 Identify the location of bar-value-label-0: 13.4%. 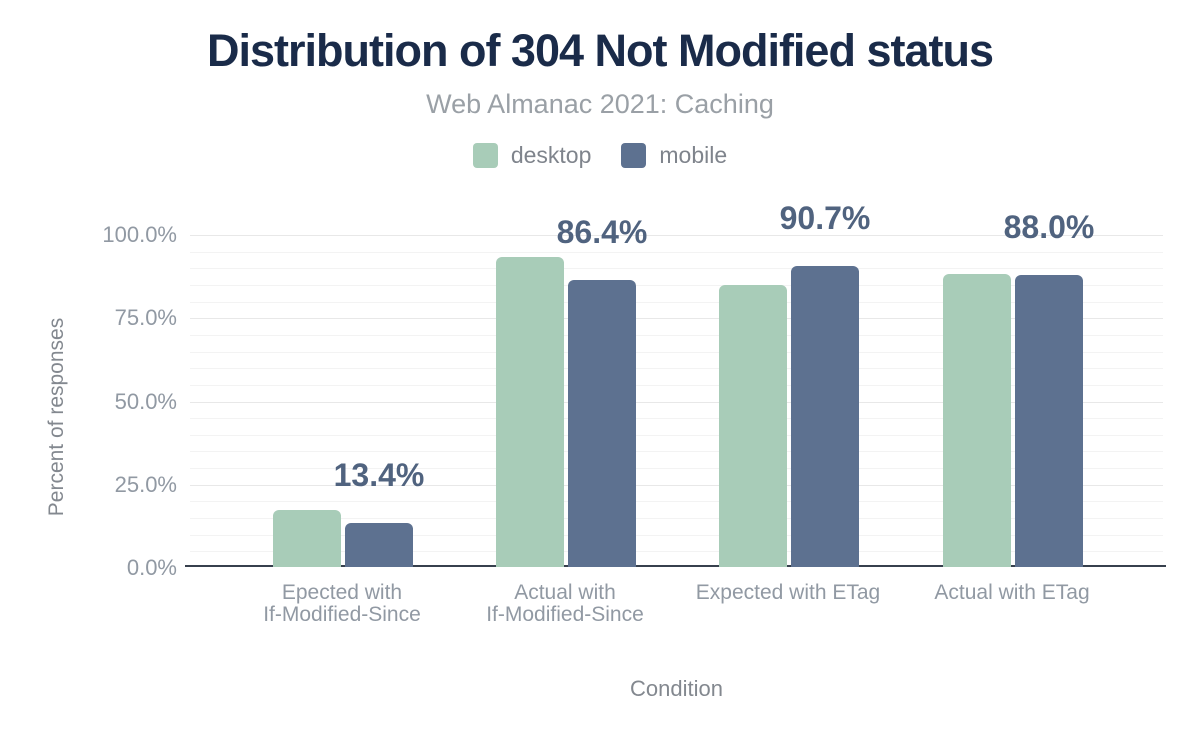
(379, 475).